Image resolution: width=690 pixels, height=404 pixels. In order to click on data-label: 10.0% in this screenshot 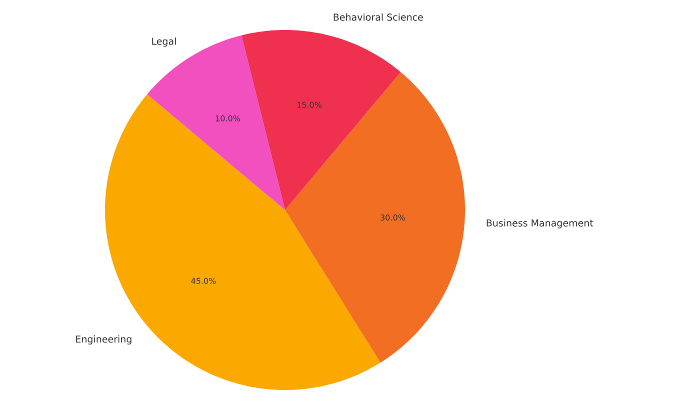, I will do `click(228, 118)`.